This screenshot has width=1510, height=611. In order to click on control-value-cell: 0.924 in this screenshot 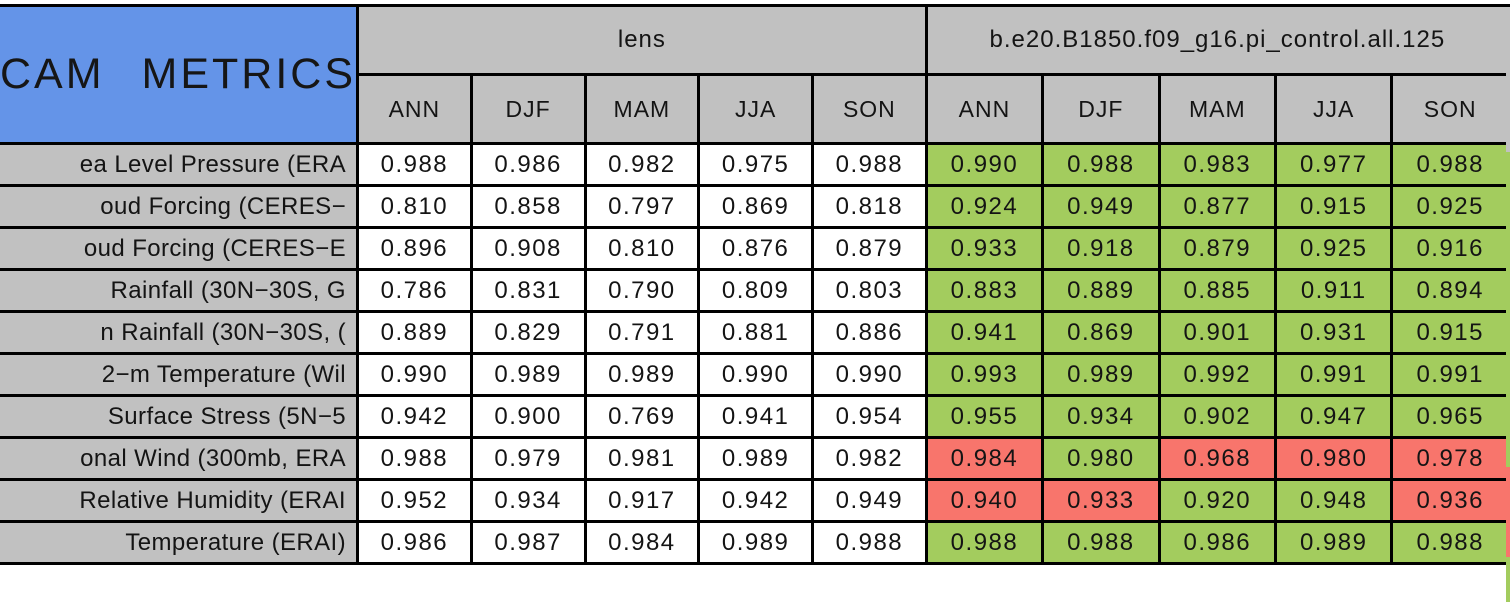, I will do `click(984, 206)`.